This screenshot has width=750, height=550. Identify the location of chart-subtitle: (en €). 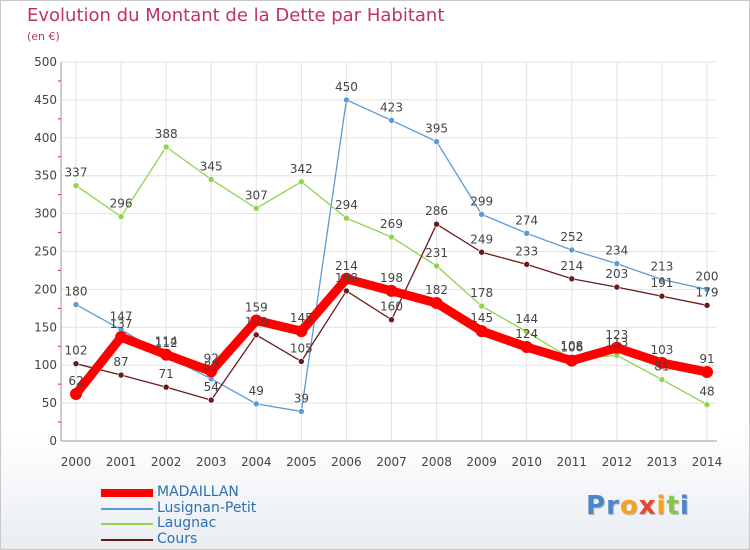
(43, 36).